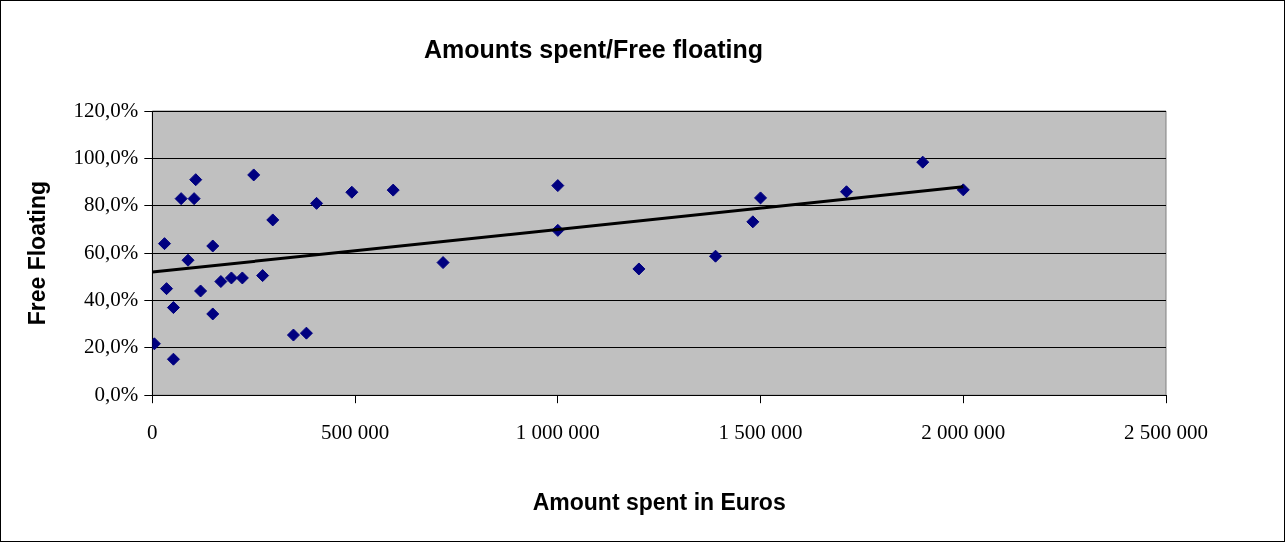 The image size is (1285, 542). I want to click on y-tick-label: 40,0%, so click(111, 298).